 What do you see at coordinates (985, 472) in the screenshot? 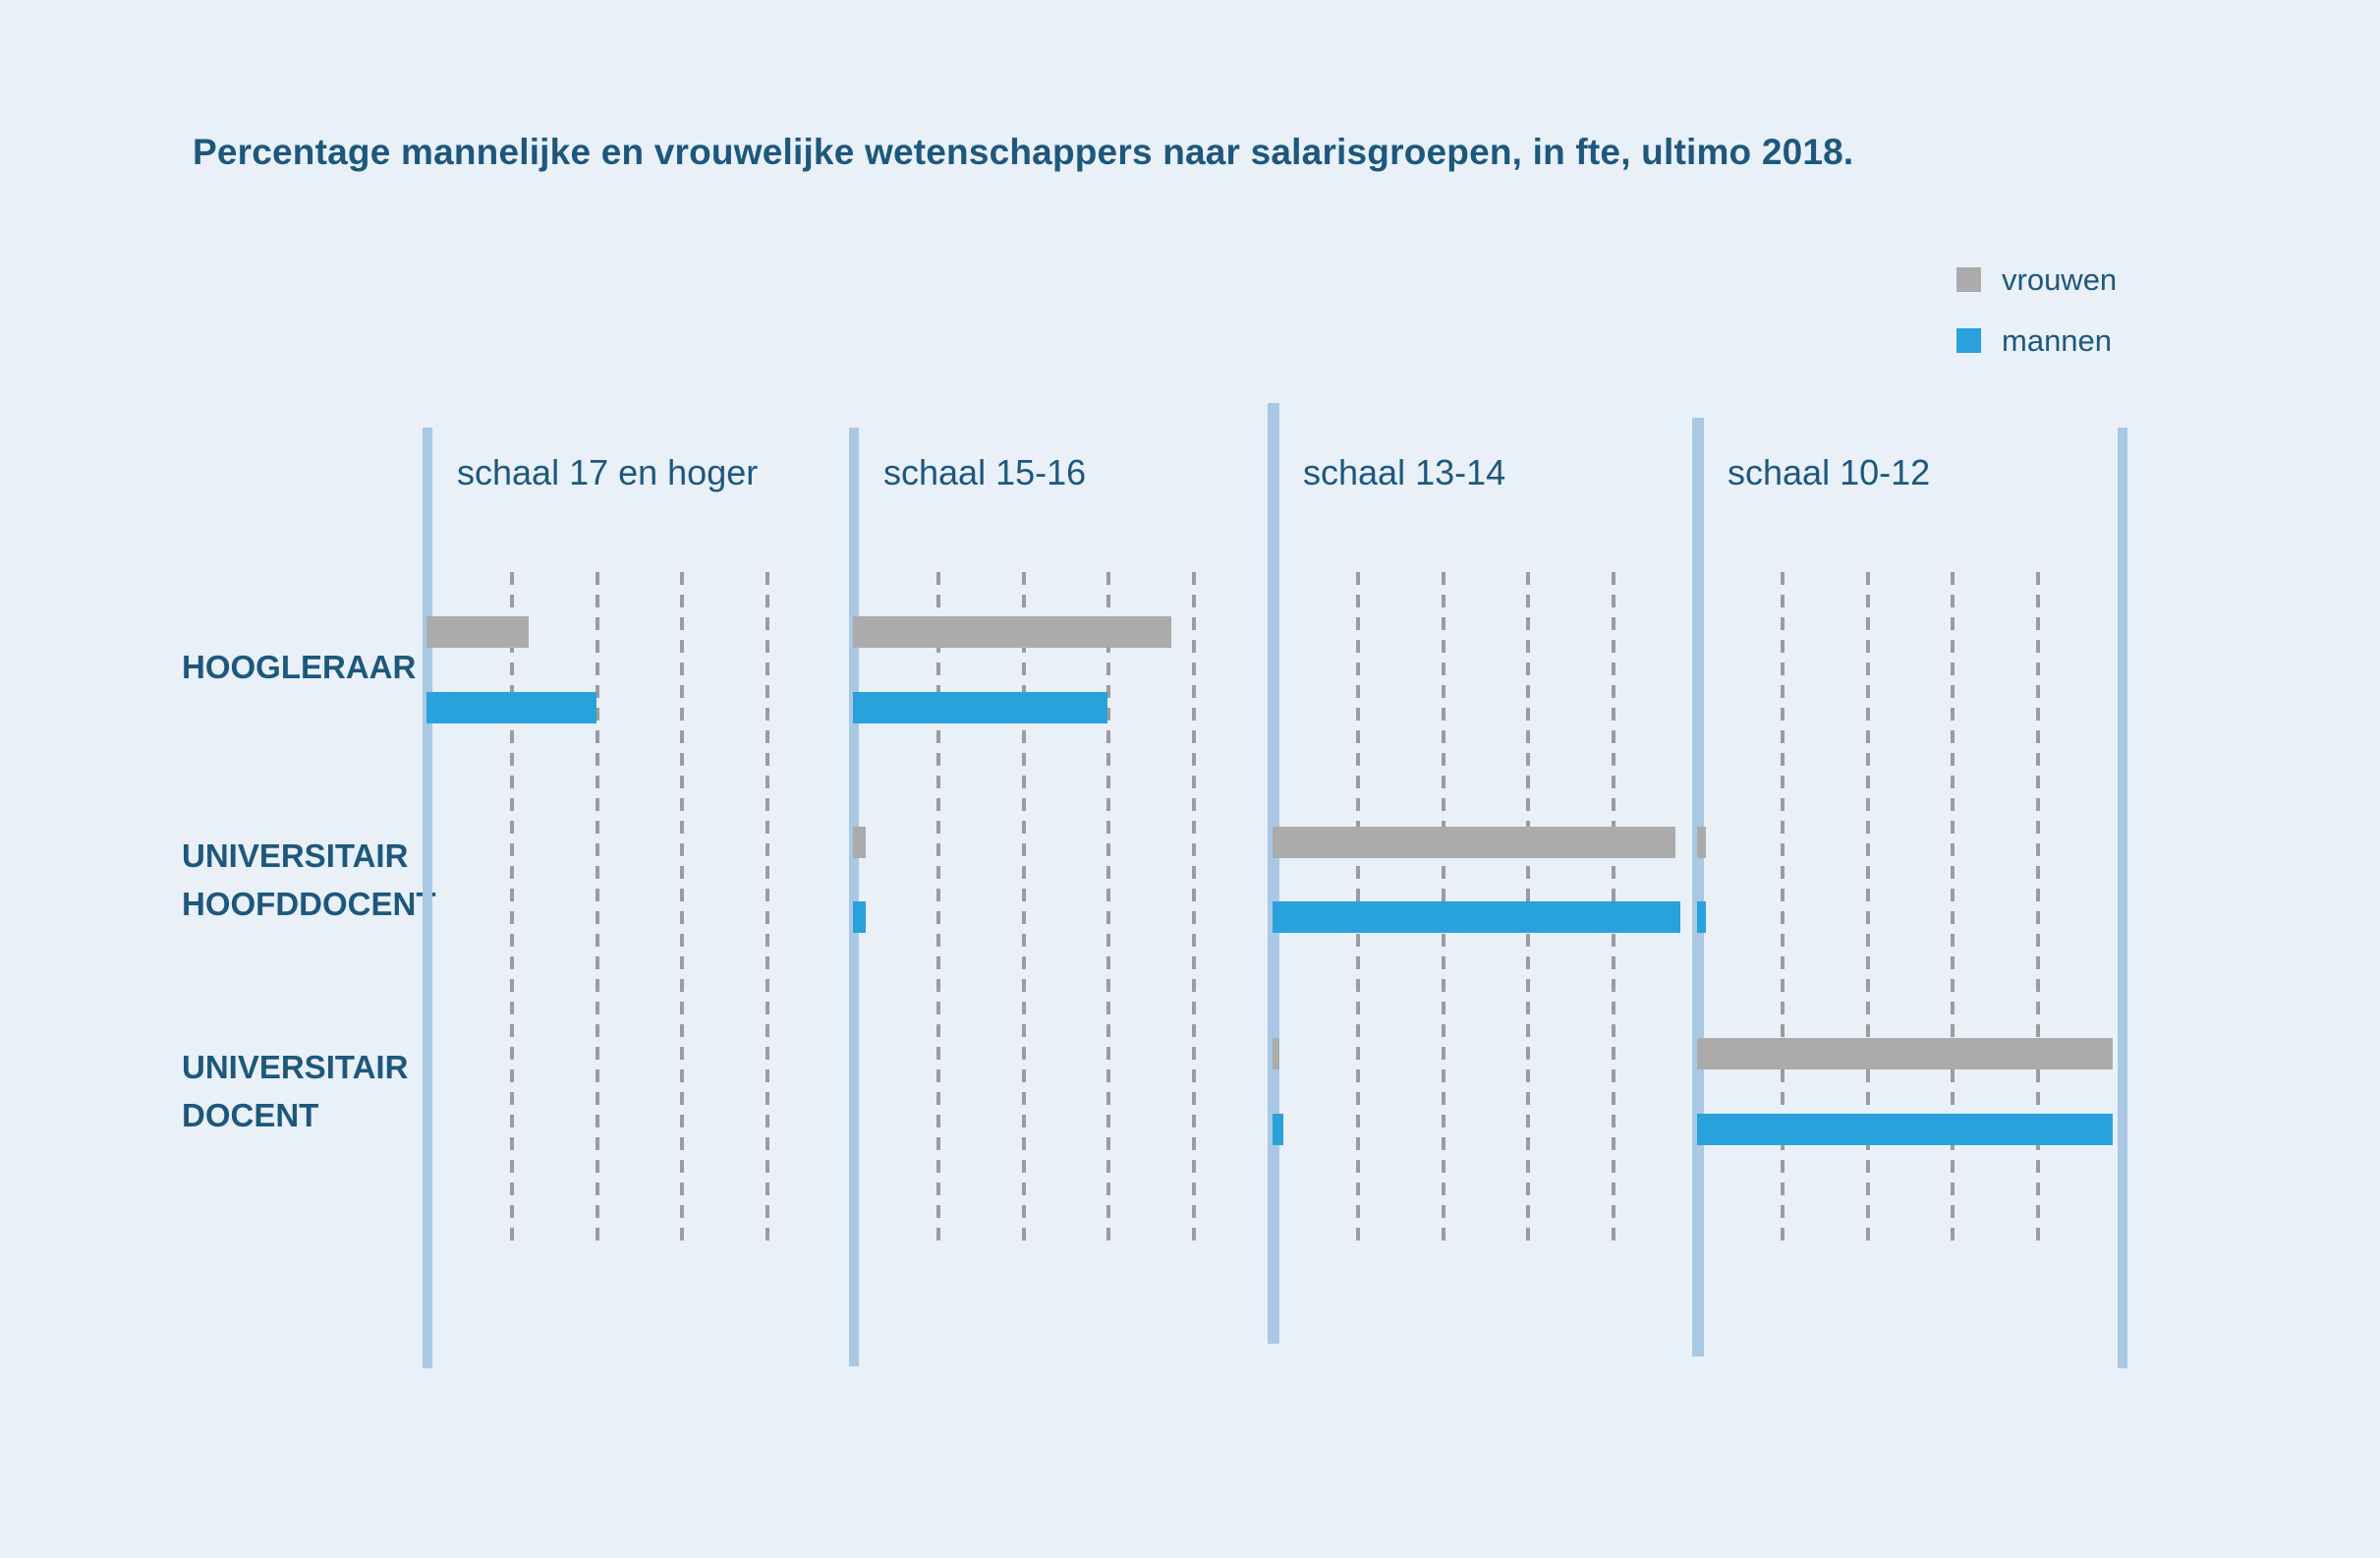
I see `panel-header: schaal 15-16` at bounding box center [985, 472].